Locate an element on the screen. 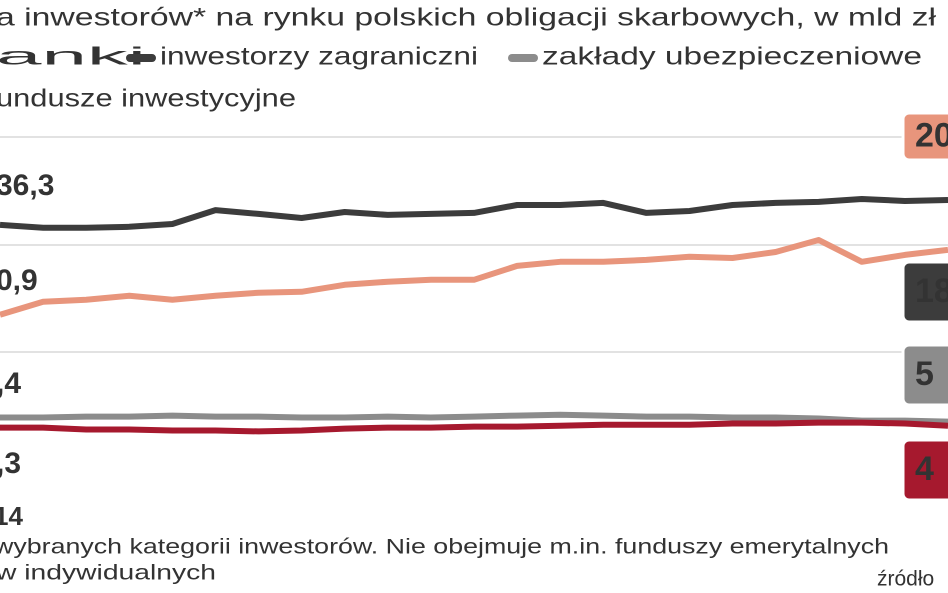 The height and width of the screenshot is (593, 948). start-label: ,3 is located at coordinates (10, 463).